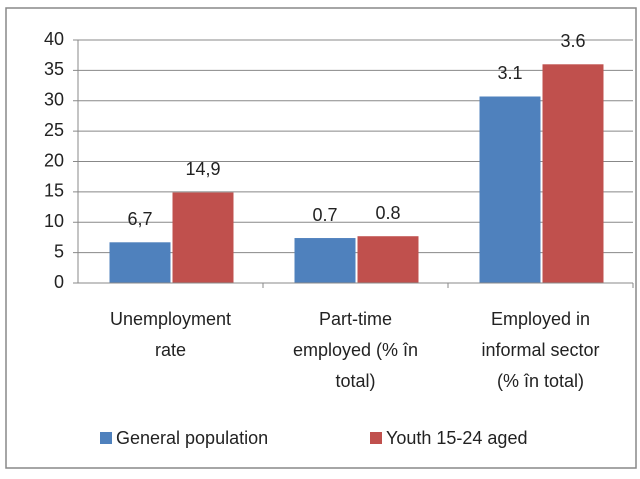 The image size is (640, 479). Describe the element at coordinates (540, 319) in the screenshot. I see `x-tick-label: Employed in` at that location.